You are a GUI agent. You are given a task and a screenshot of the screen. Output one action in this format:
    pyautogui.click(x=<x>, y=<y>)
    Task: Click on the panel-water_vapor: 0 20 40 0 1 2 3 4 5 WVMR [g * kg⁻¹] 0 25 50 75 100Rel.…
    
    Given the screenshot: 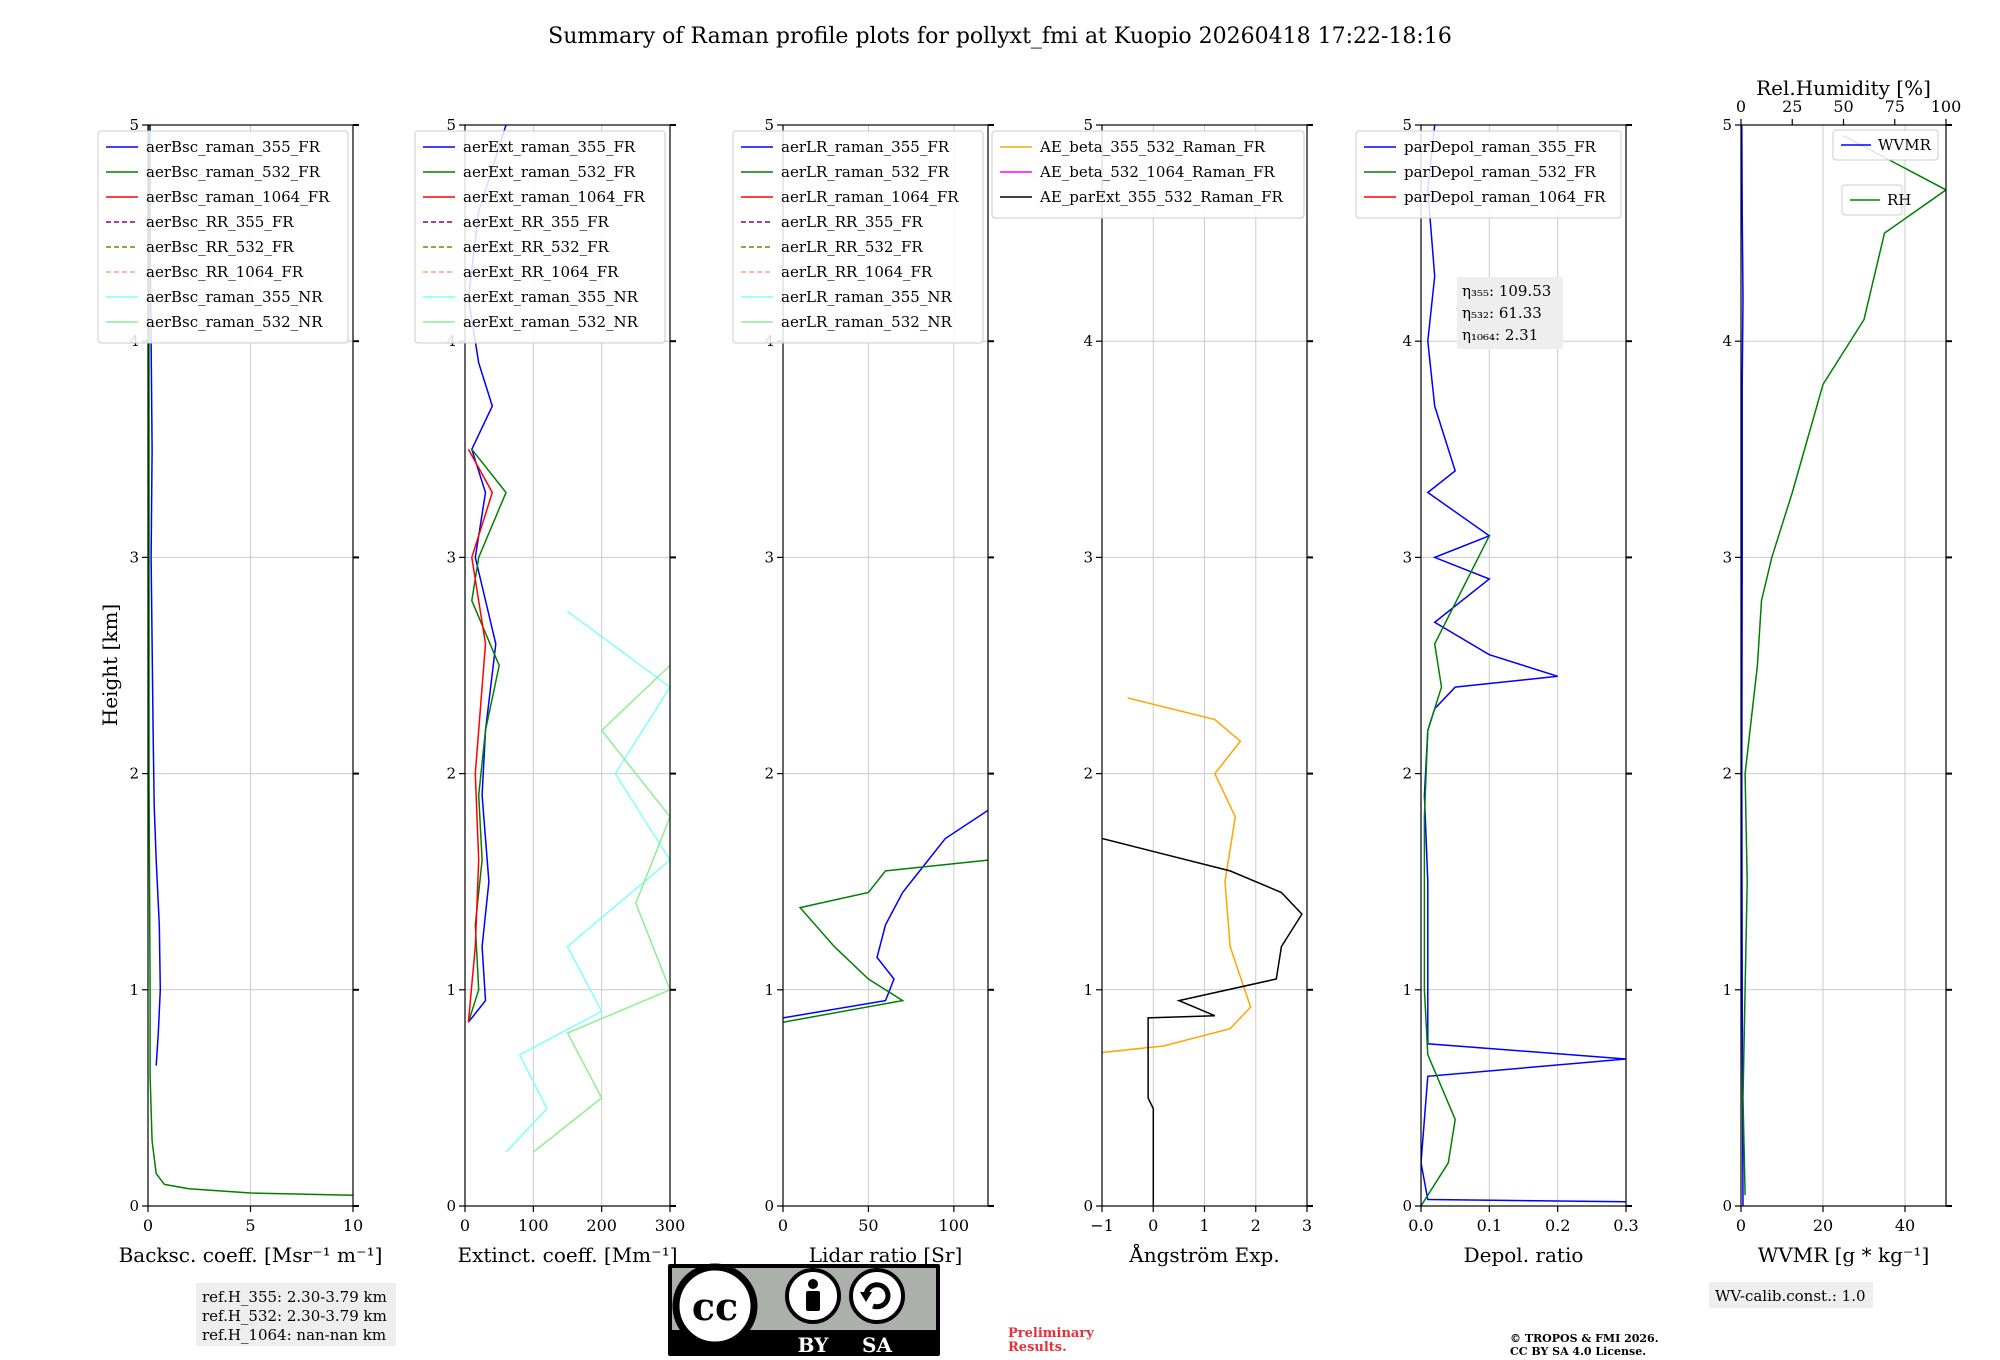 What is the action you would take?
    pyautogui.click(x=1841, y=671)
    